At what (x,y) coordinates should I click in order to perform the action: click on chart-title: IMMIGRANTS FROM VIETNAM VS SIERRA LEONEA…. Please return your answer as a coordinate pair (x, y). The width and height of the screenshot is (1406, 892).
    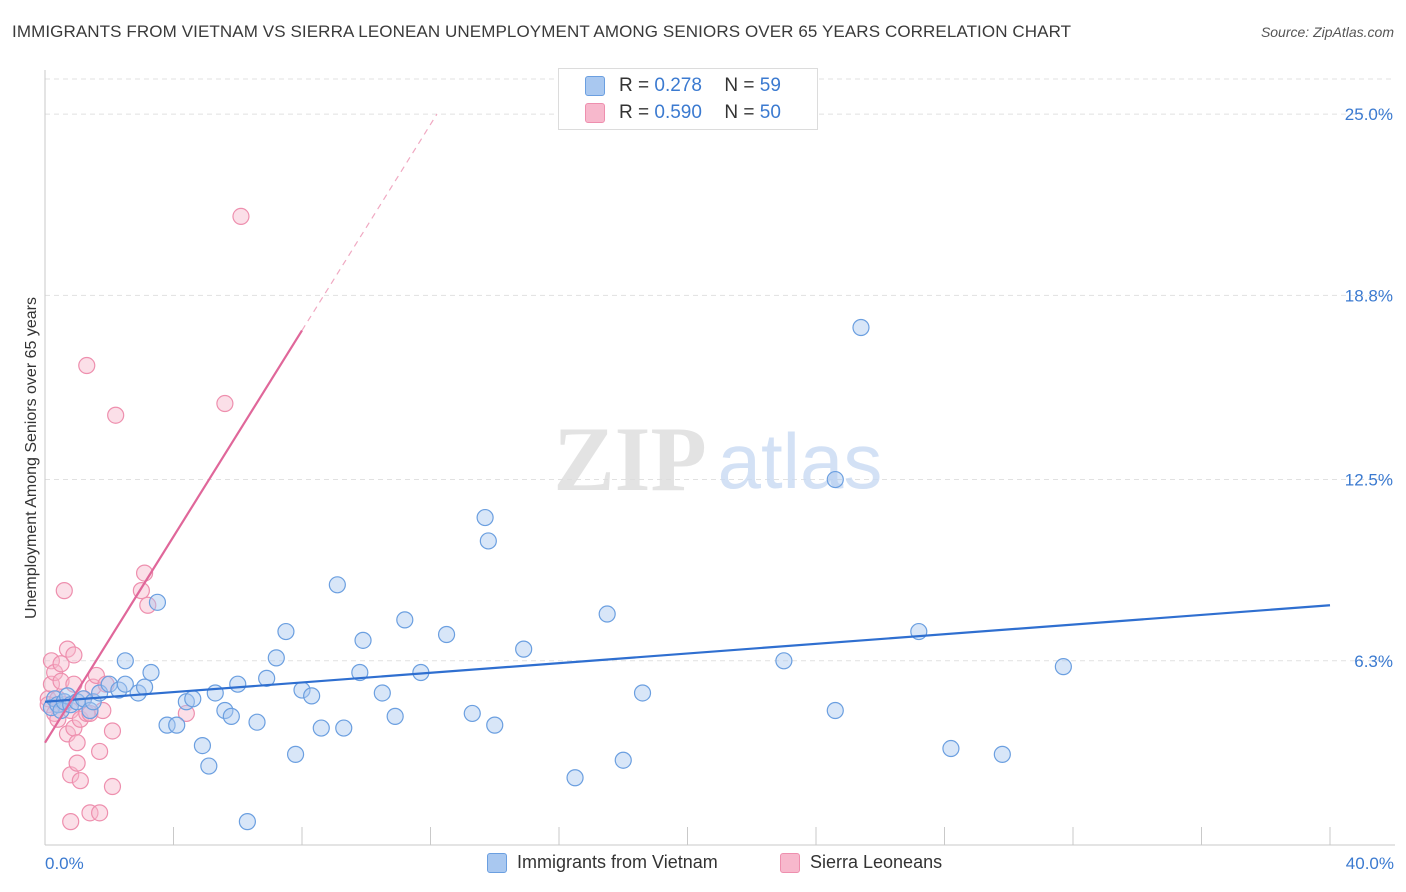
    Looking at the image, I should click on (542, 31).